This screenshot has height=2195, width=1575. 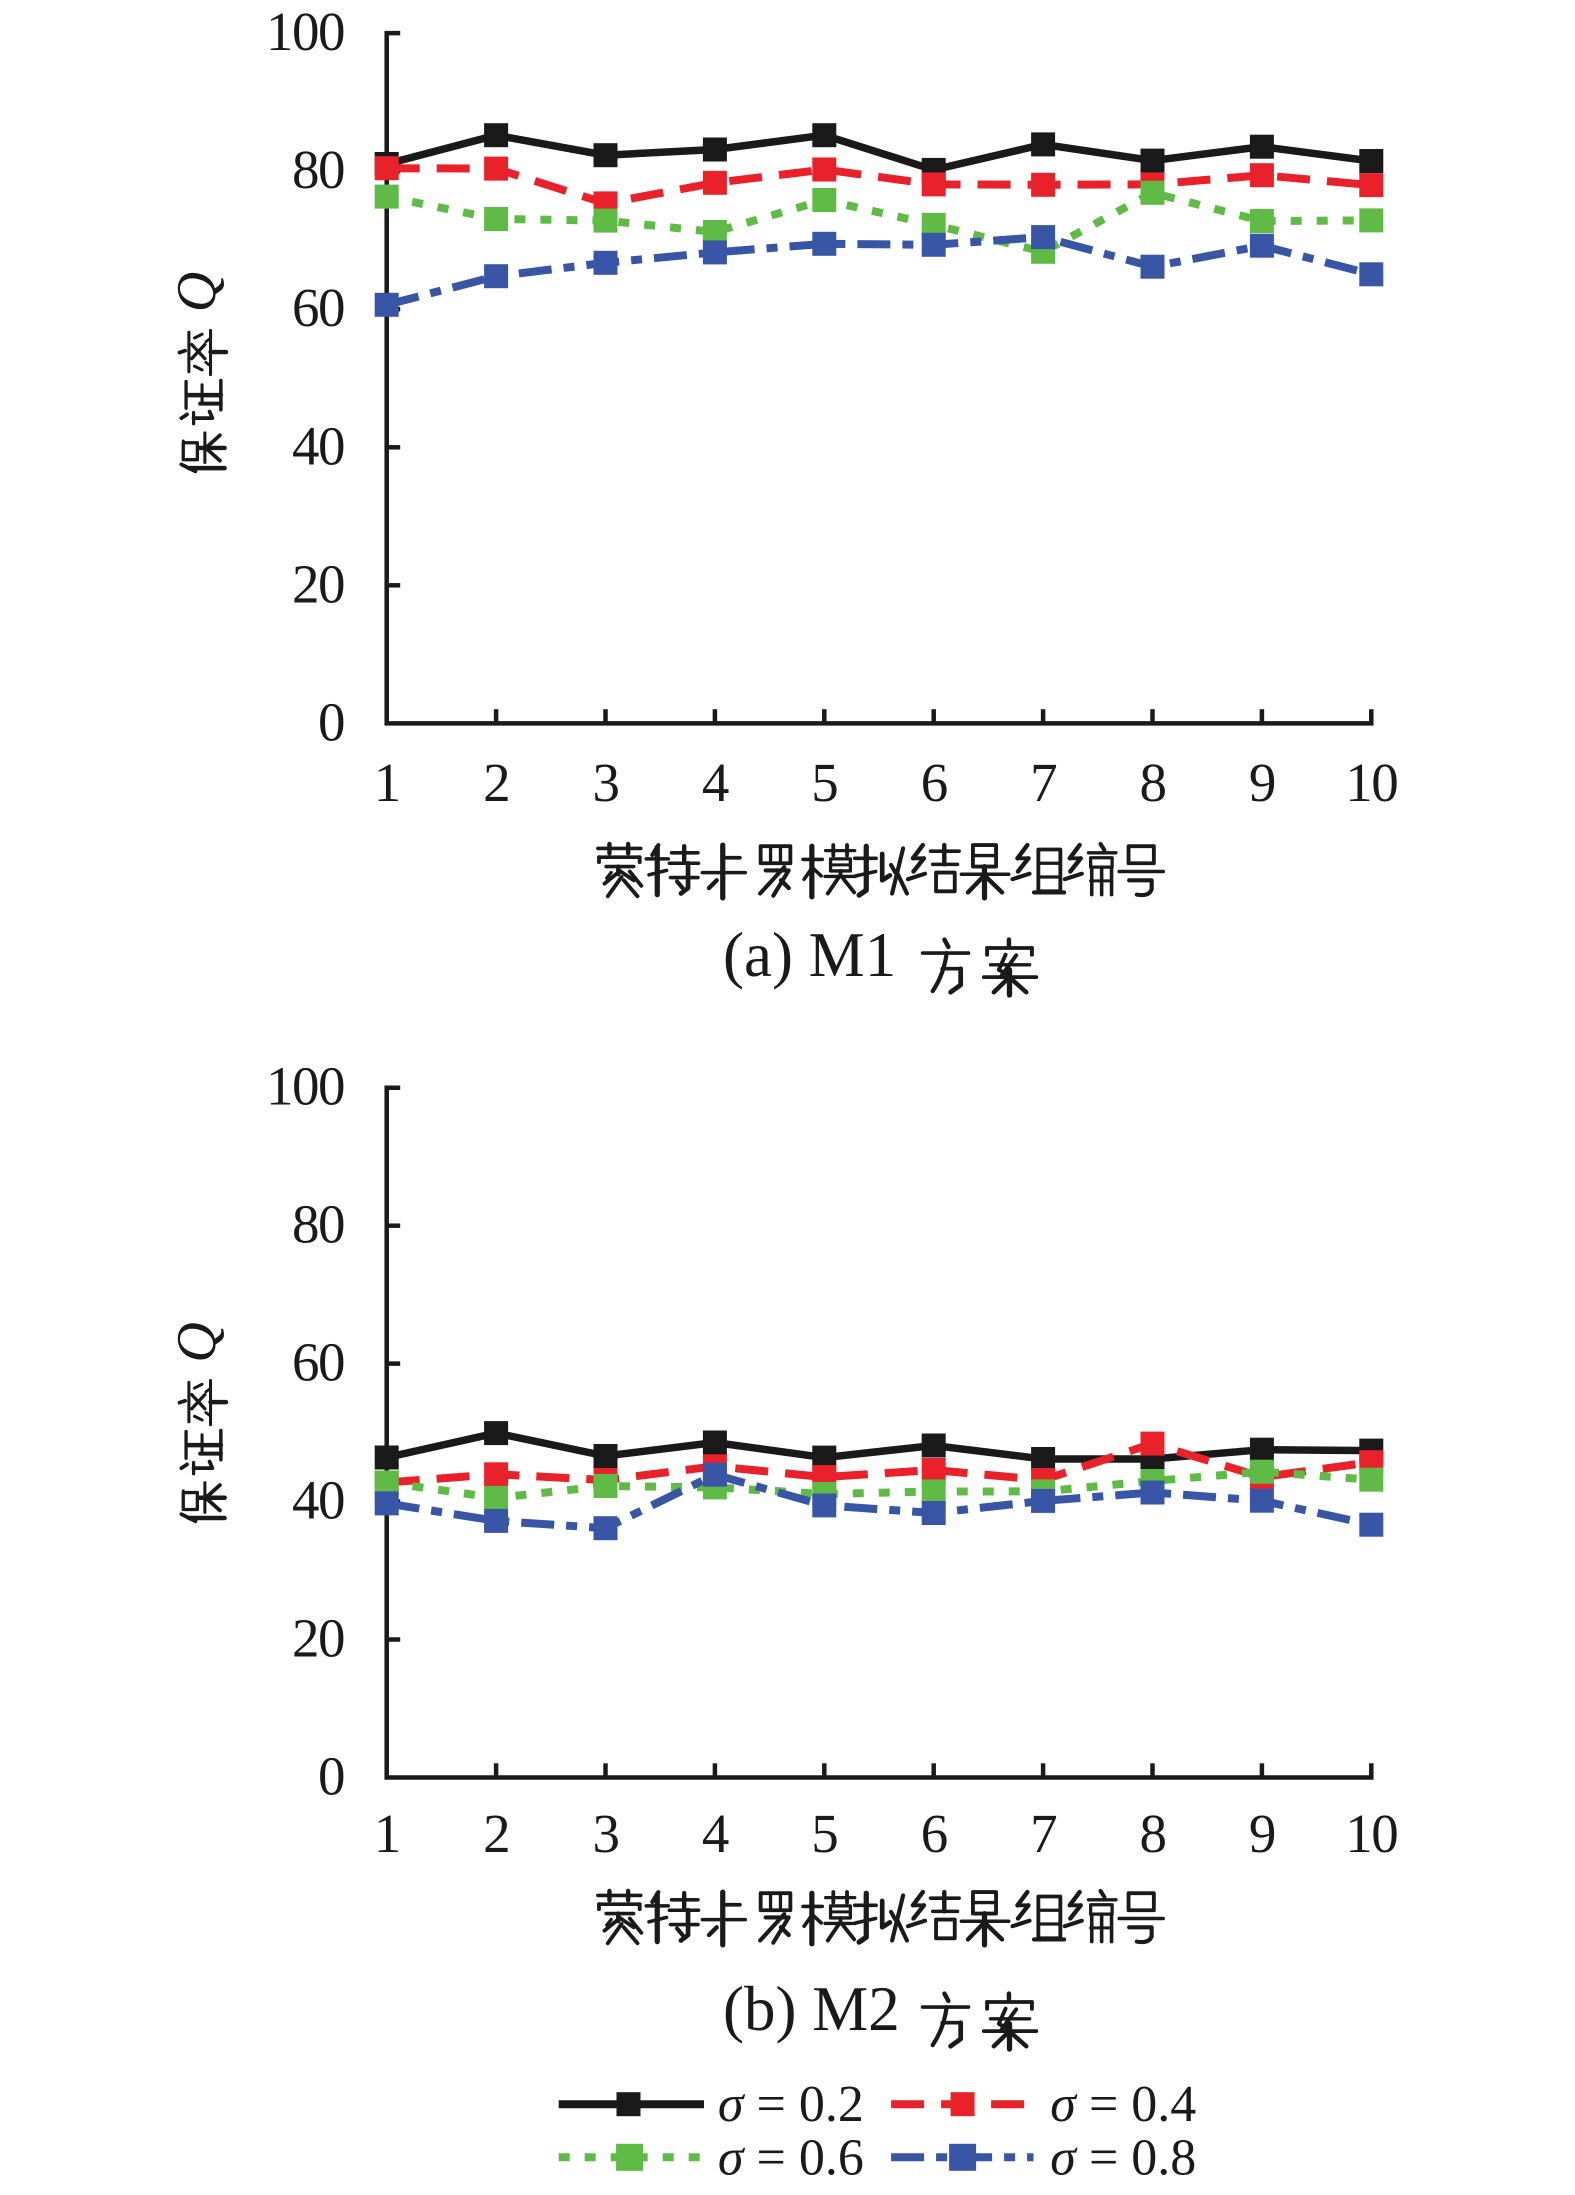 I want to click on svg-text: σ = 0.8, so click(x=1123, y=2157).